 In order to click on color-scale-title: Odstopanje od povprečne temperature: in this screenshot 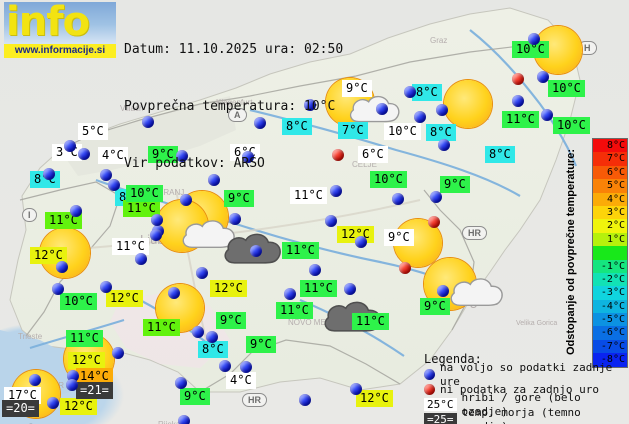, I will do `click(571, 252)`.